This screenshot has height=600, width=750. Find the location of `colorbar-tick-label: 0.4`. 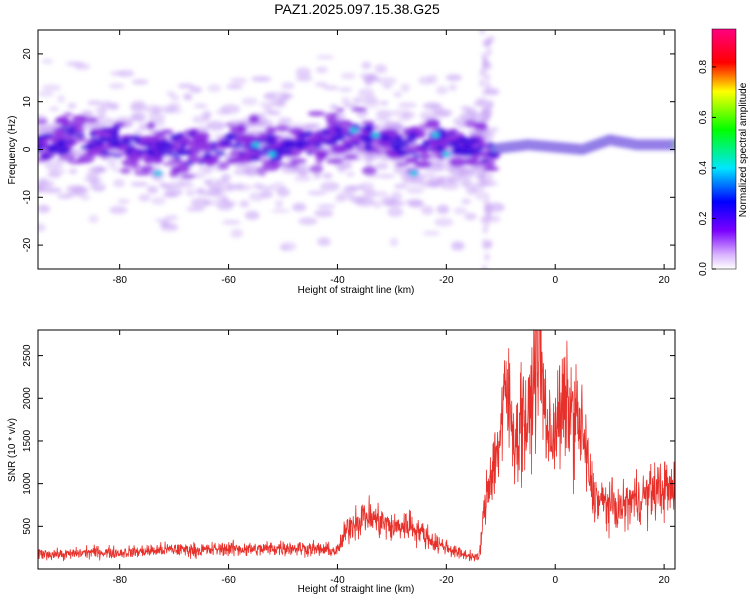

colorbar-tick-label: 0.4 is located at coordinates (703, 168).